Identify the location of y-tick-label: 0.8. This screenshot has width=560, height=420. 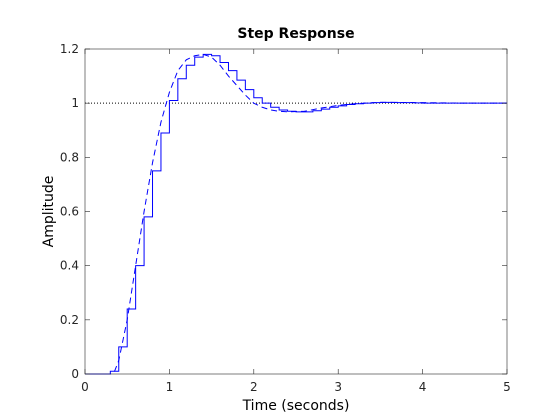
(69, 157).